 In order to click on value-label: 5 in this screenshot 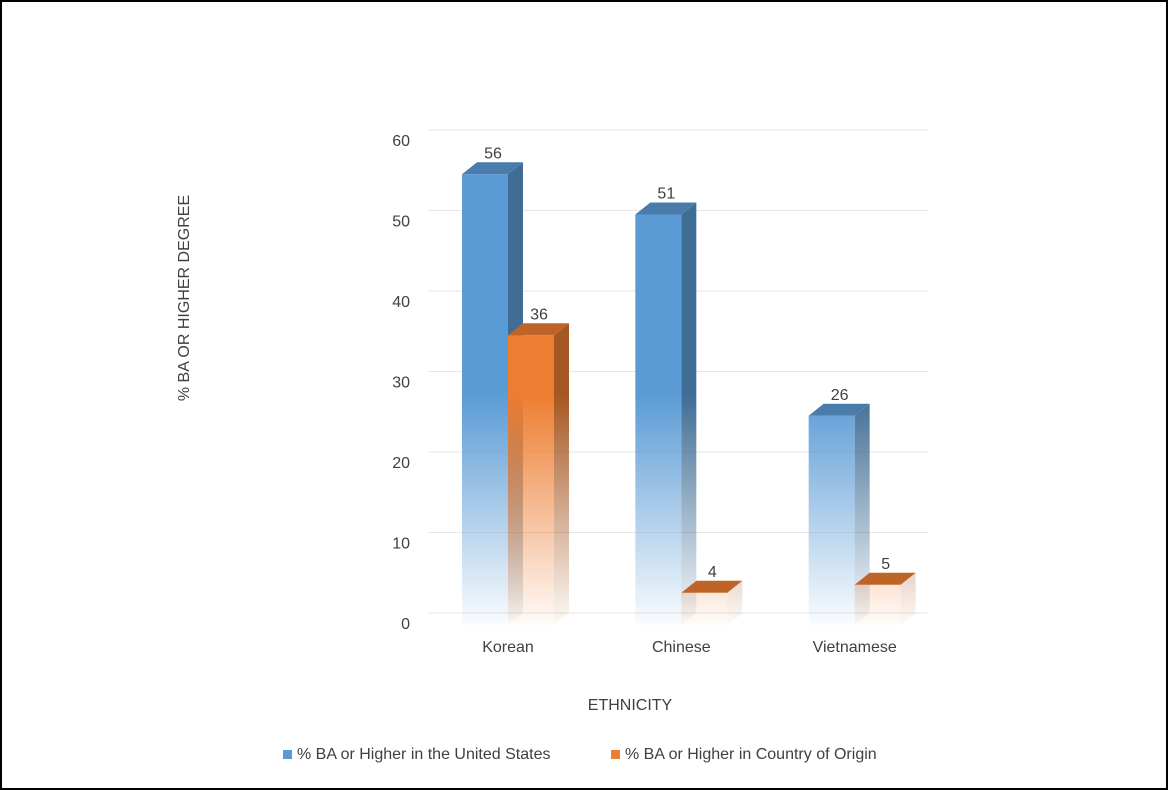, I will do `click(885, 564)`.